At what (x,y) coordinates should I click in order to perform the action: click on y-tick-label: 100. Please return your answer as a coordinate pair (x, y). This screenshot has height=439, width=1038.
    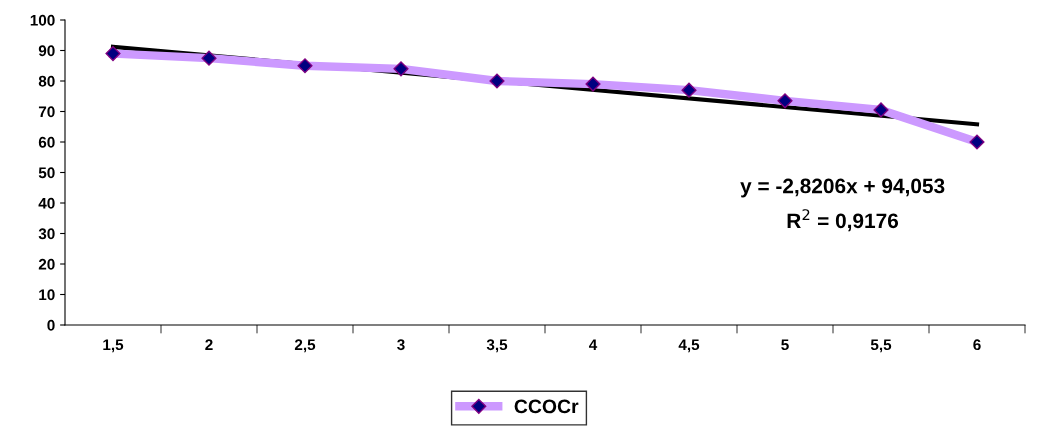
    Looking at the image, I should click on (42, 20).